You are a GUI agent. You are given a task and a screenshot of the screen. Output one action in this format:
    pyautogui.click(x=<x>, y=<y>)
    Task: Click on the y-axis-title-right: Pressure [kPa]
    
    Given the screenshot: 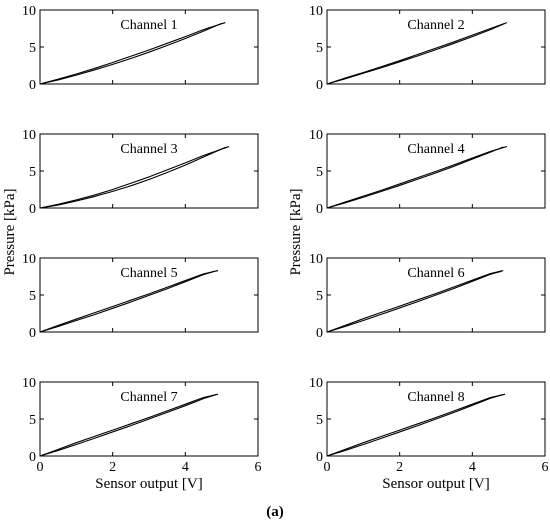 What is the action you would take?
    pyautogui.click(x=296, y=231)
    